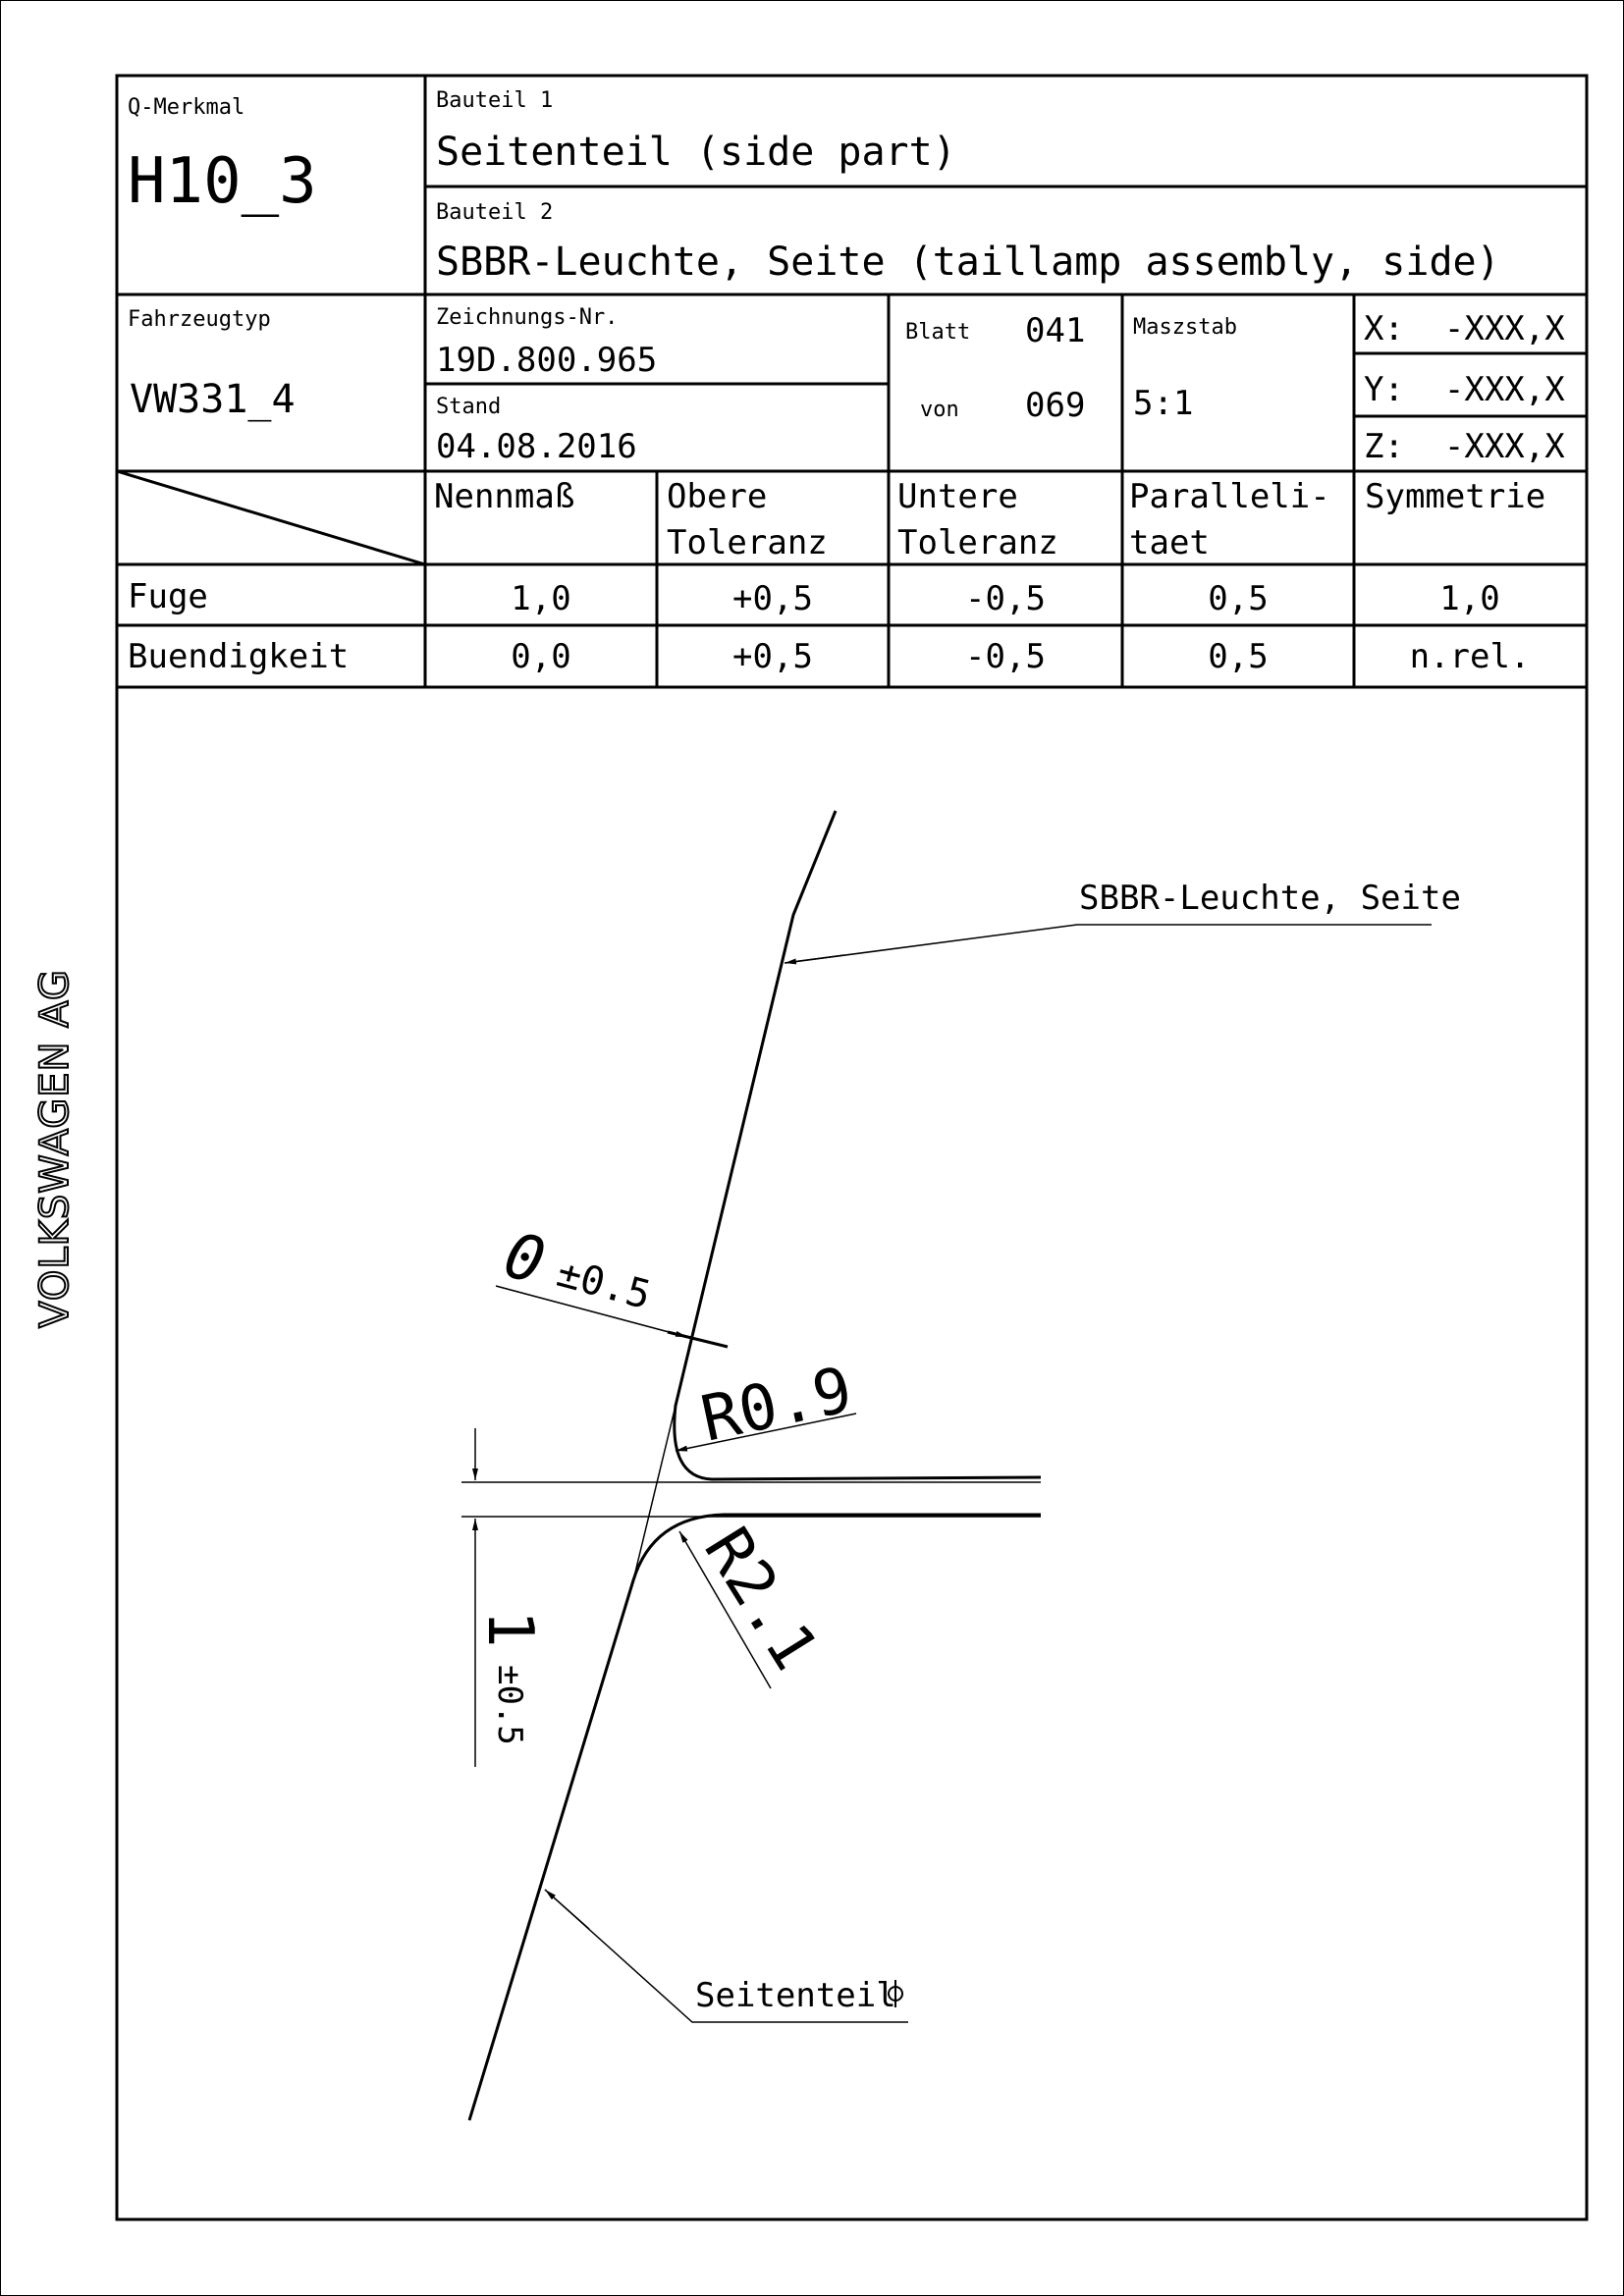  What do you see at coordinates (1005, 656) in the screenshot?
I see `row-buendigkeit-untere: -0,5` at bounding box center [1005, 656].